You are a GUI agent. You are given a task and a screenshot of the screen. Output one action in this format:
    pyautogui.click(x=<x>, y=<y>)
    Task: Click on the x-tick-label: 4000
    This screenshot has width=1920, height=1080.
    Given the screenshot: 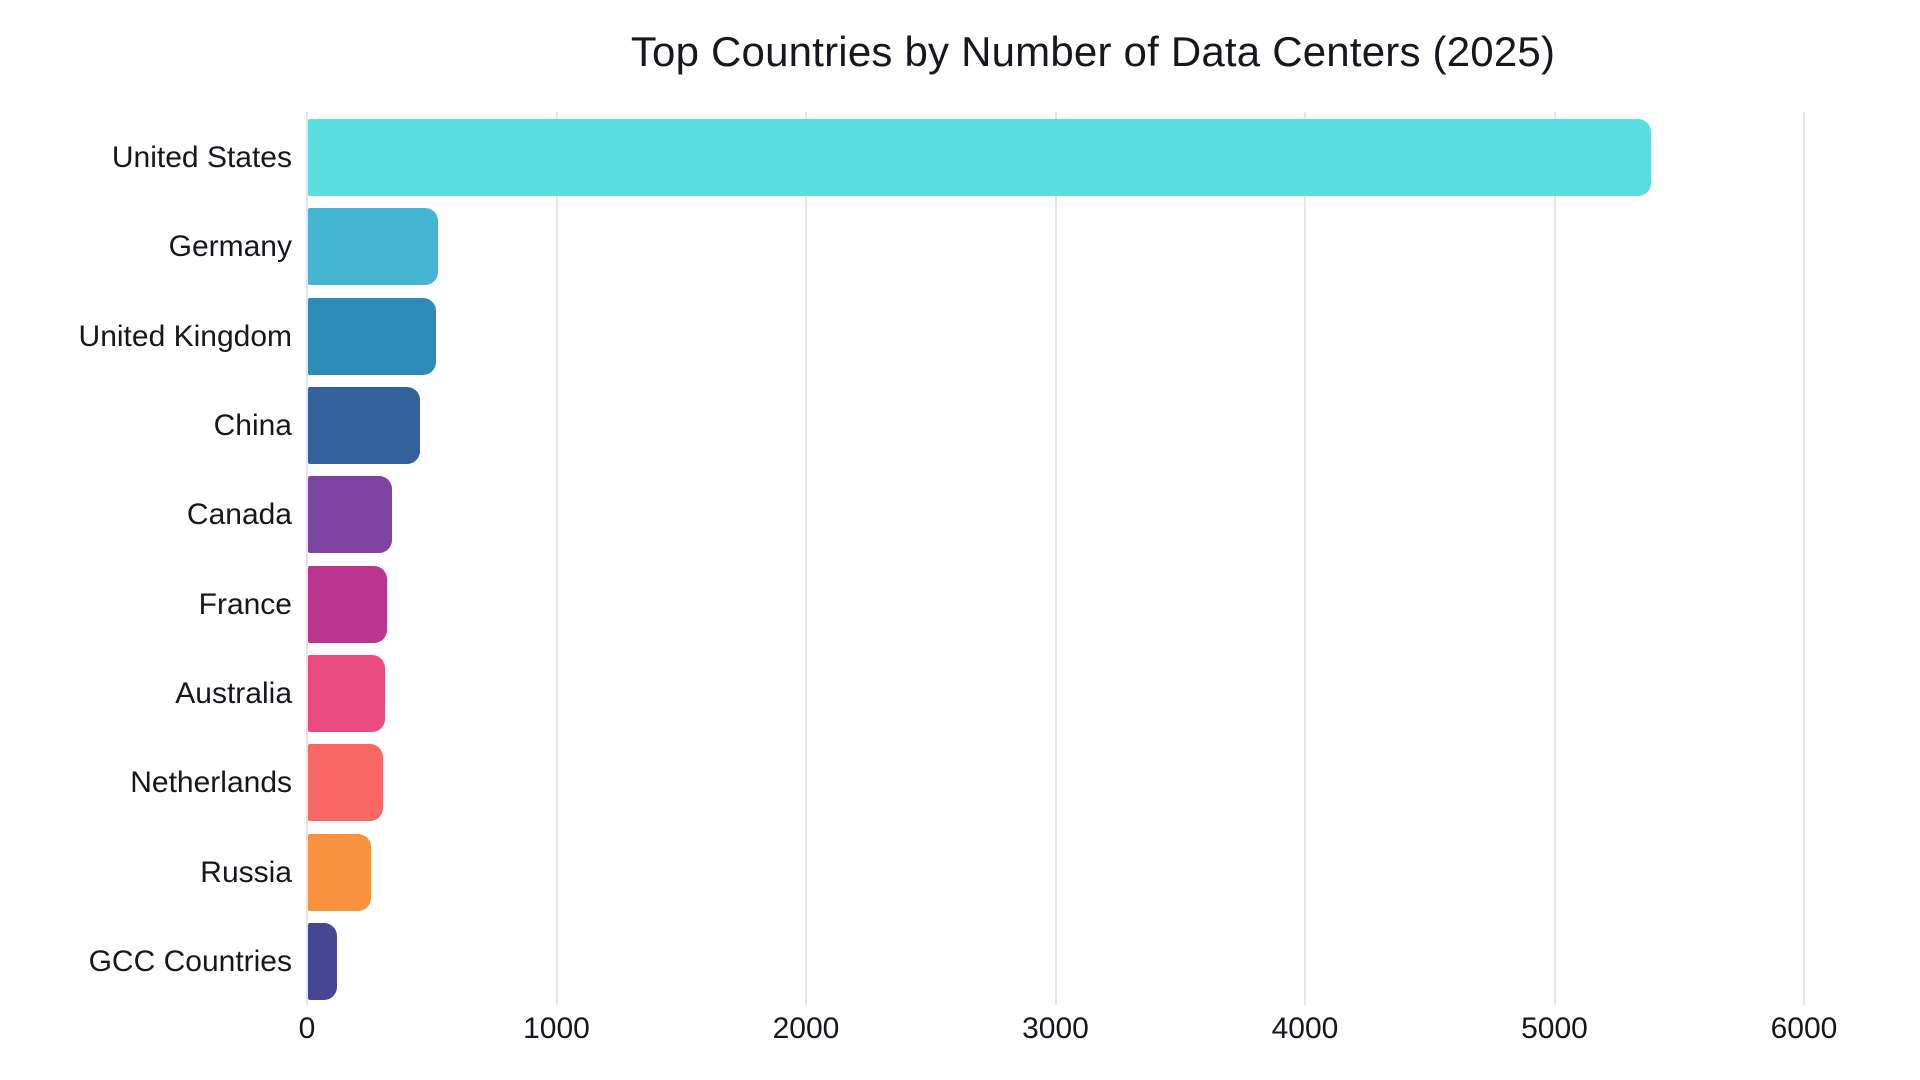 What is the action you would take?
    pyautogui.click(x=1305, y=1028)
    